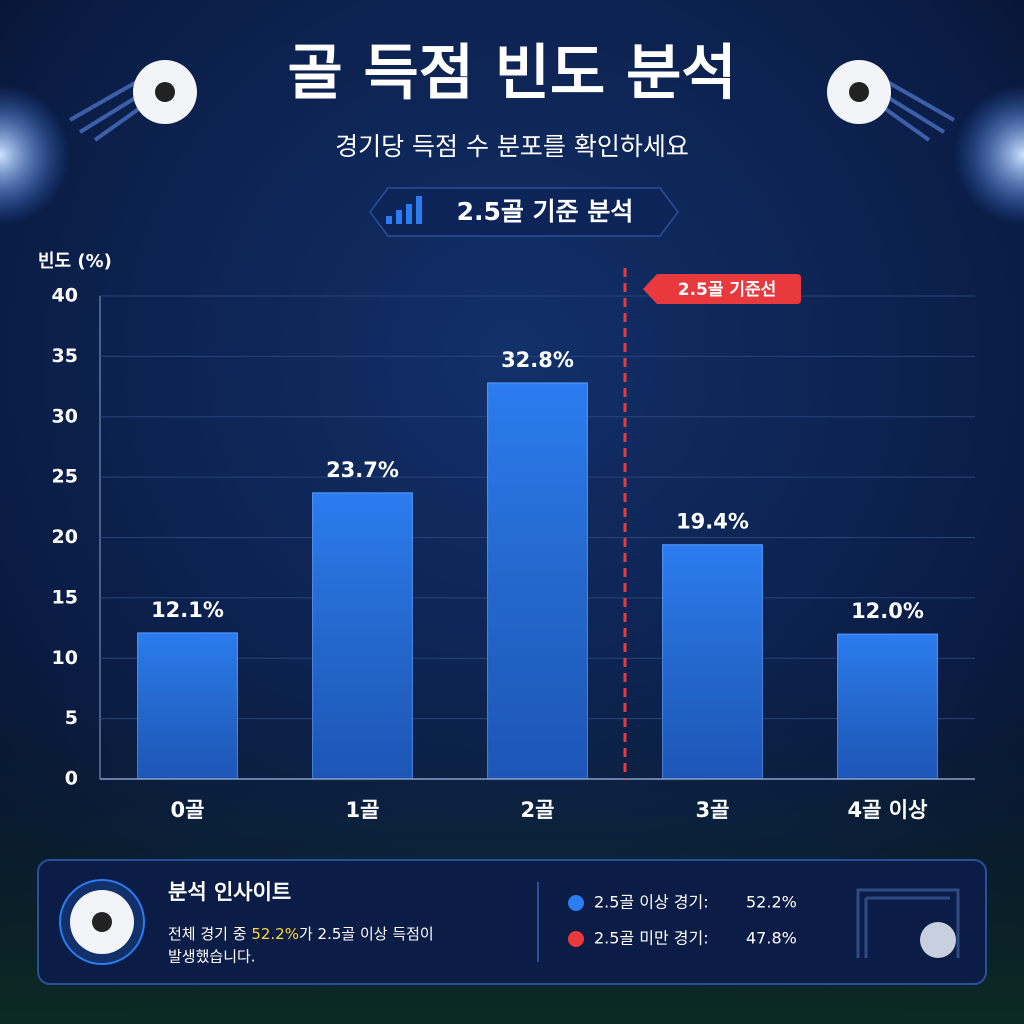 Image resolution: width=1024 pixels, height=1024 pixels. I want to click on y-tick-label: 10, so click(65, 658).